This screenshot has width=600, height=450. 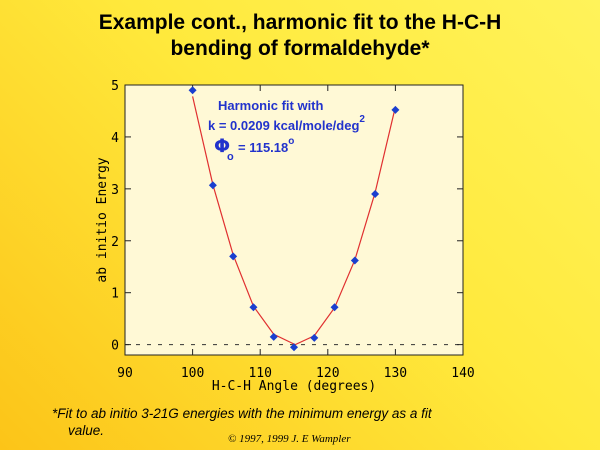 I want to click on x-tick-label: 100, so click(x=192, y=373).